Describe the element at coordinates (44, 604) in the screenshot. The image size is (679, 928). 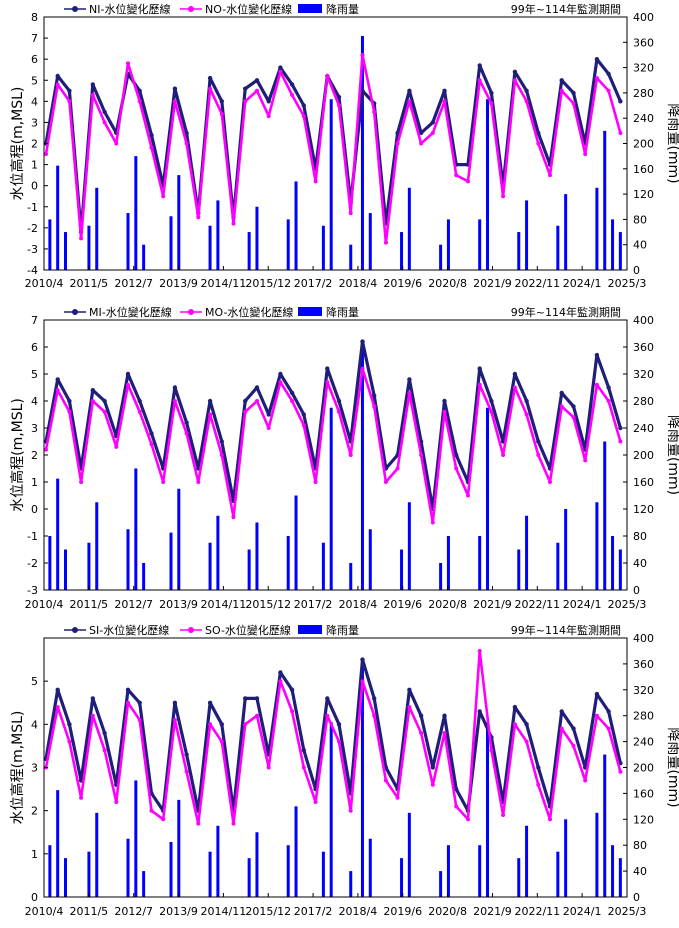
I see `x-tick-label: 2010/4` at that location.